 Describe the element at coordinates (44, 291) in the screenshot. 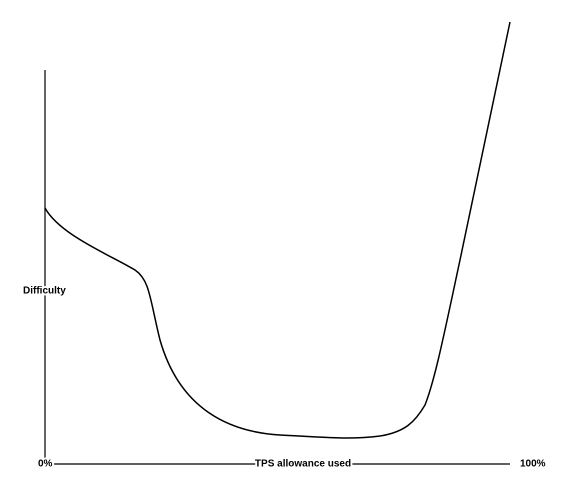

I see `y-axis-label: Difficulty` at that location.